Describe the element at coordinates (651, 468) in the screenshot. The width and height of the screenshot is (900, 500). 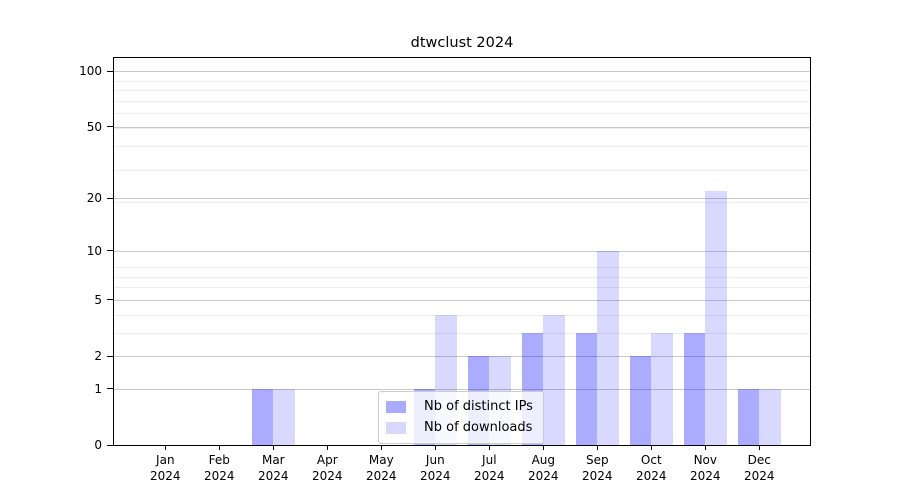
I see `x-tick-label-oct: Oct 2024` at that location.